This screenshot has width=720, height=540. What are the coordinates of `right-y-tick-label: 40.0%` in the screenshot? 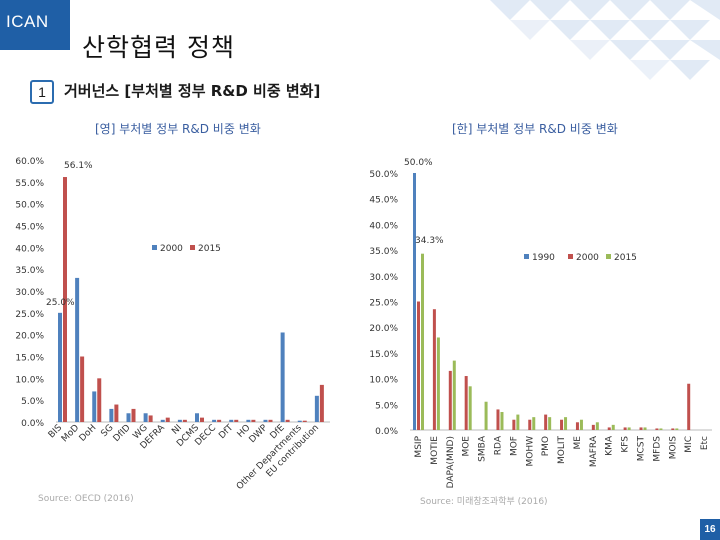 It's located at (383, 226).